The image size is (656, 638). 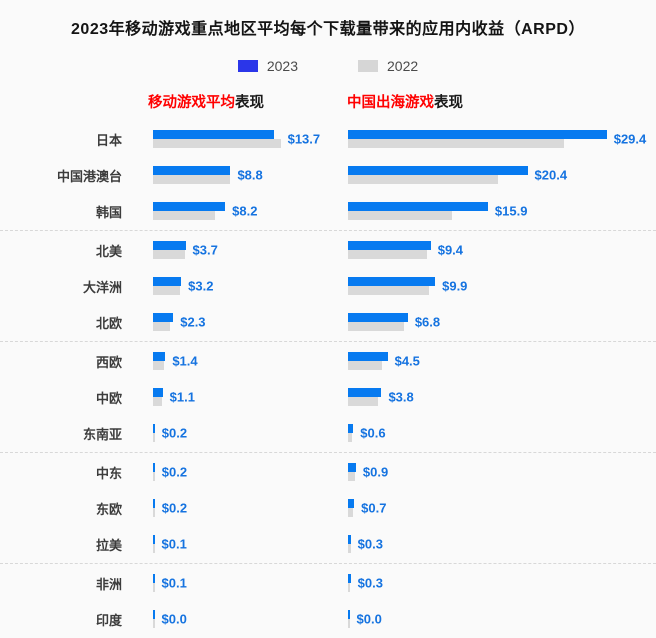 What do you see at coordinates (630, 139) in the screenshot?
I see `value-label-2023: $29.4` at bounding box center [630, 139].